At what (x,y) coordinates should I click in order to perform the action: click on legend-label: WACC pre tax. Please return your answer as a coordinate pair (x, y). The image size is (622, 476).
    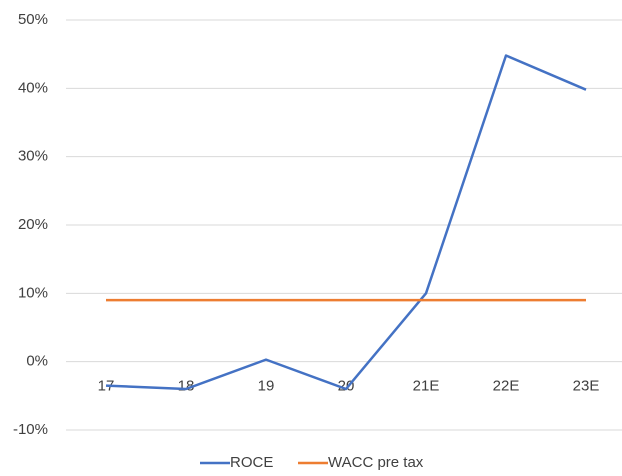
    Looking at the image, I should click on (376, 462).